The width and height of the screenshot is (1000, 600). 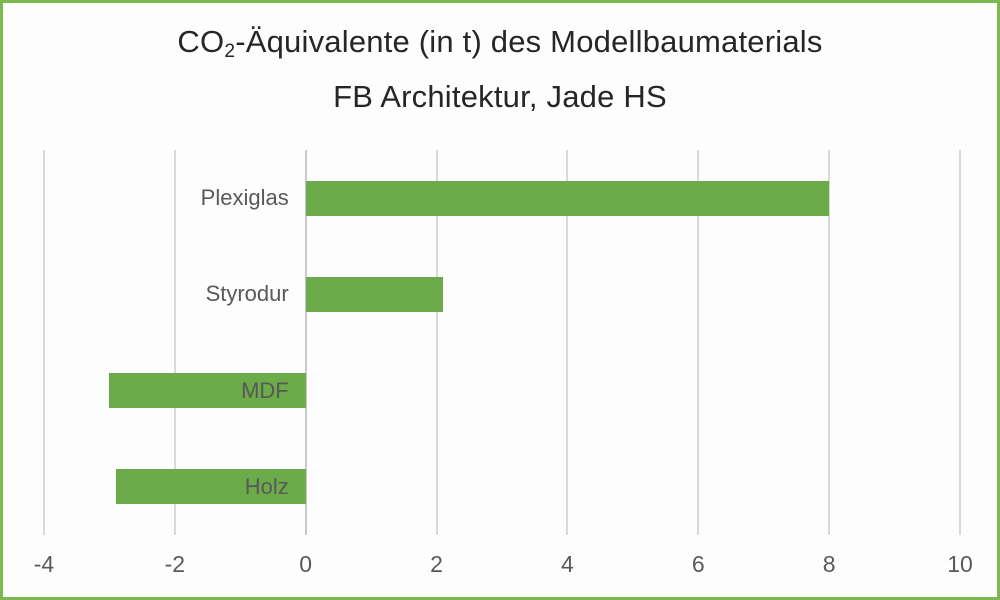 I want to click on x-tick-label-8: 8, so click(x=829, y=564).